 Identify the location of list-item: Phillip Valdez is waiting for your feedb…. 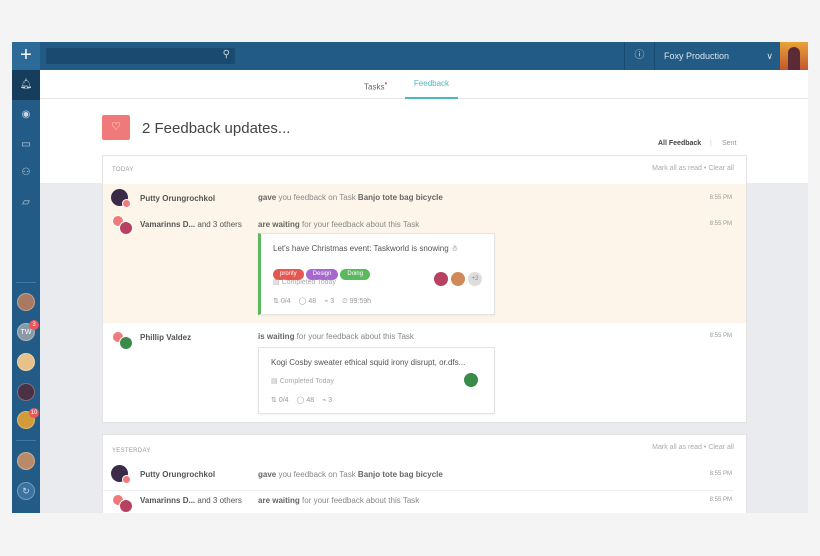
(424, 373).